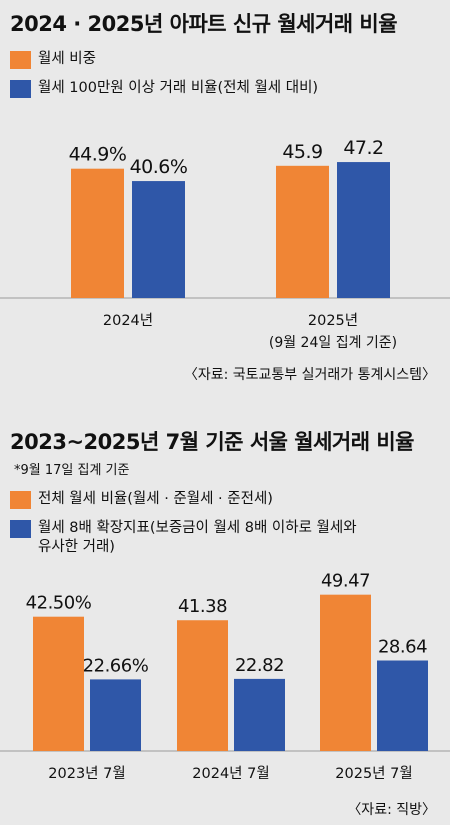 The width and height of the screenshot is (450, 825). I want to click on chart2-title: 2023~2025년 7월 기준 서울 월세거래 비율, so click(212, 442).